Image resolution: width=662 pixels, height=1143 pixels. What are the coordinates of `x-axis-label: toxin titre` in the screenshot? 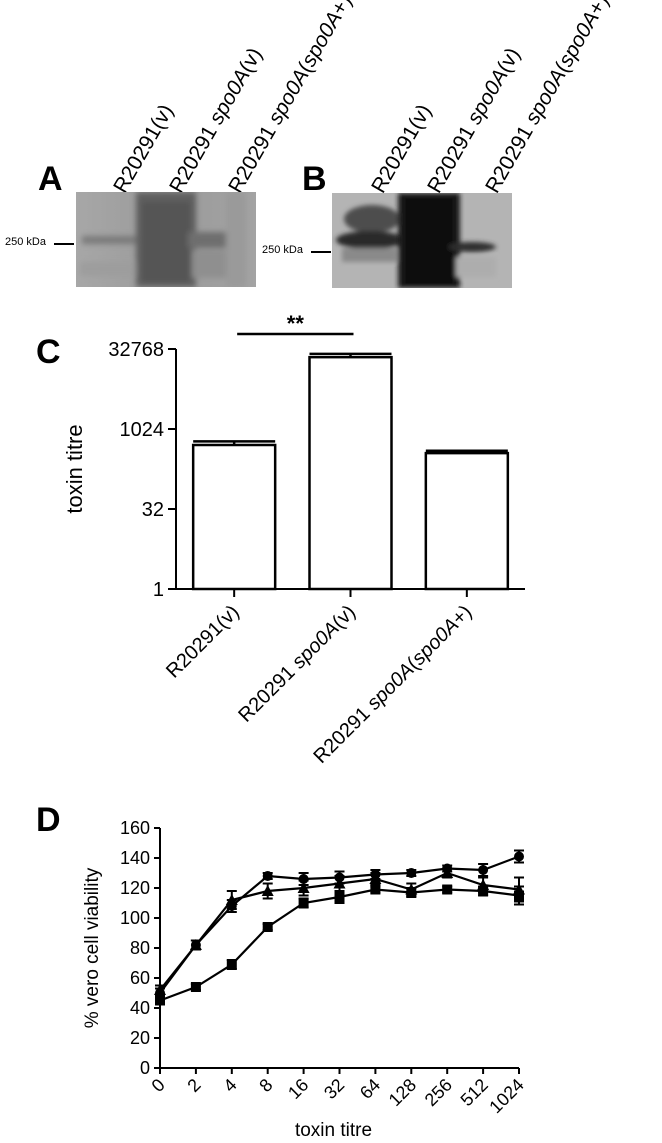 It's located at (333, 1130).